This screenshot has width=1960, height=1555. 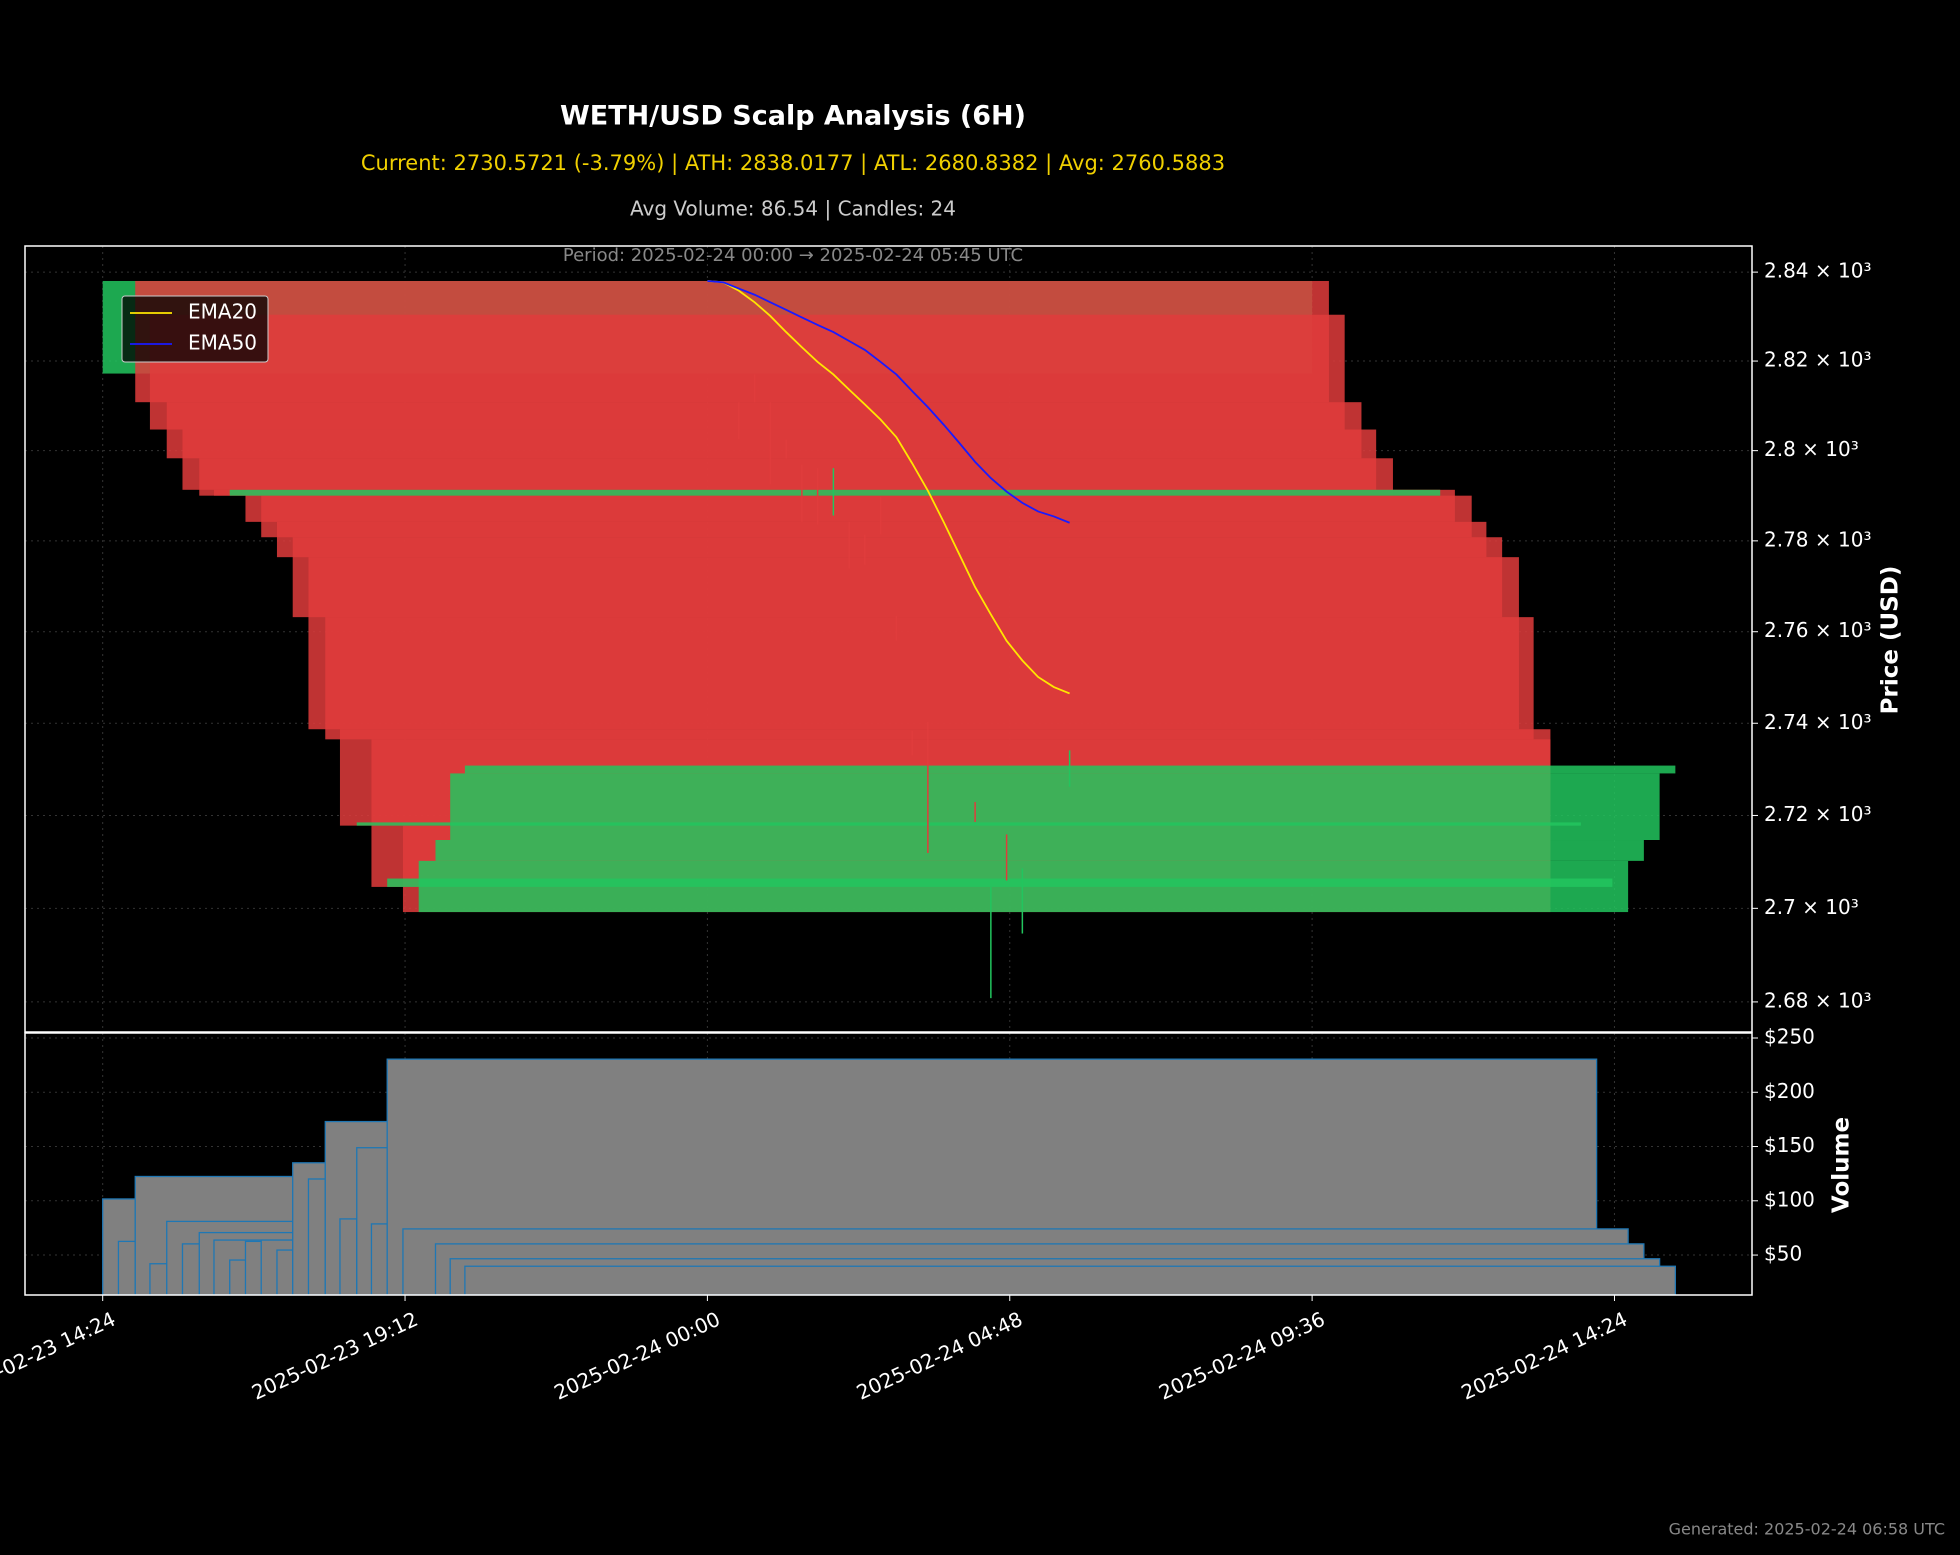 What do you see at coordinates (1543, 1356) in the screenshot?
I see `x-tick-label: 2025-02-24 14:24` at bounding box center [1543, 1356].